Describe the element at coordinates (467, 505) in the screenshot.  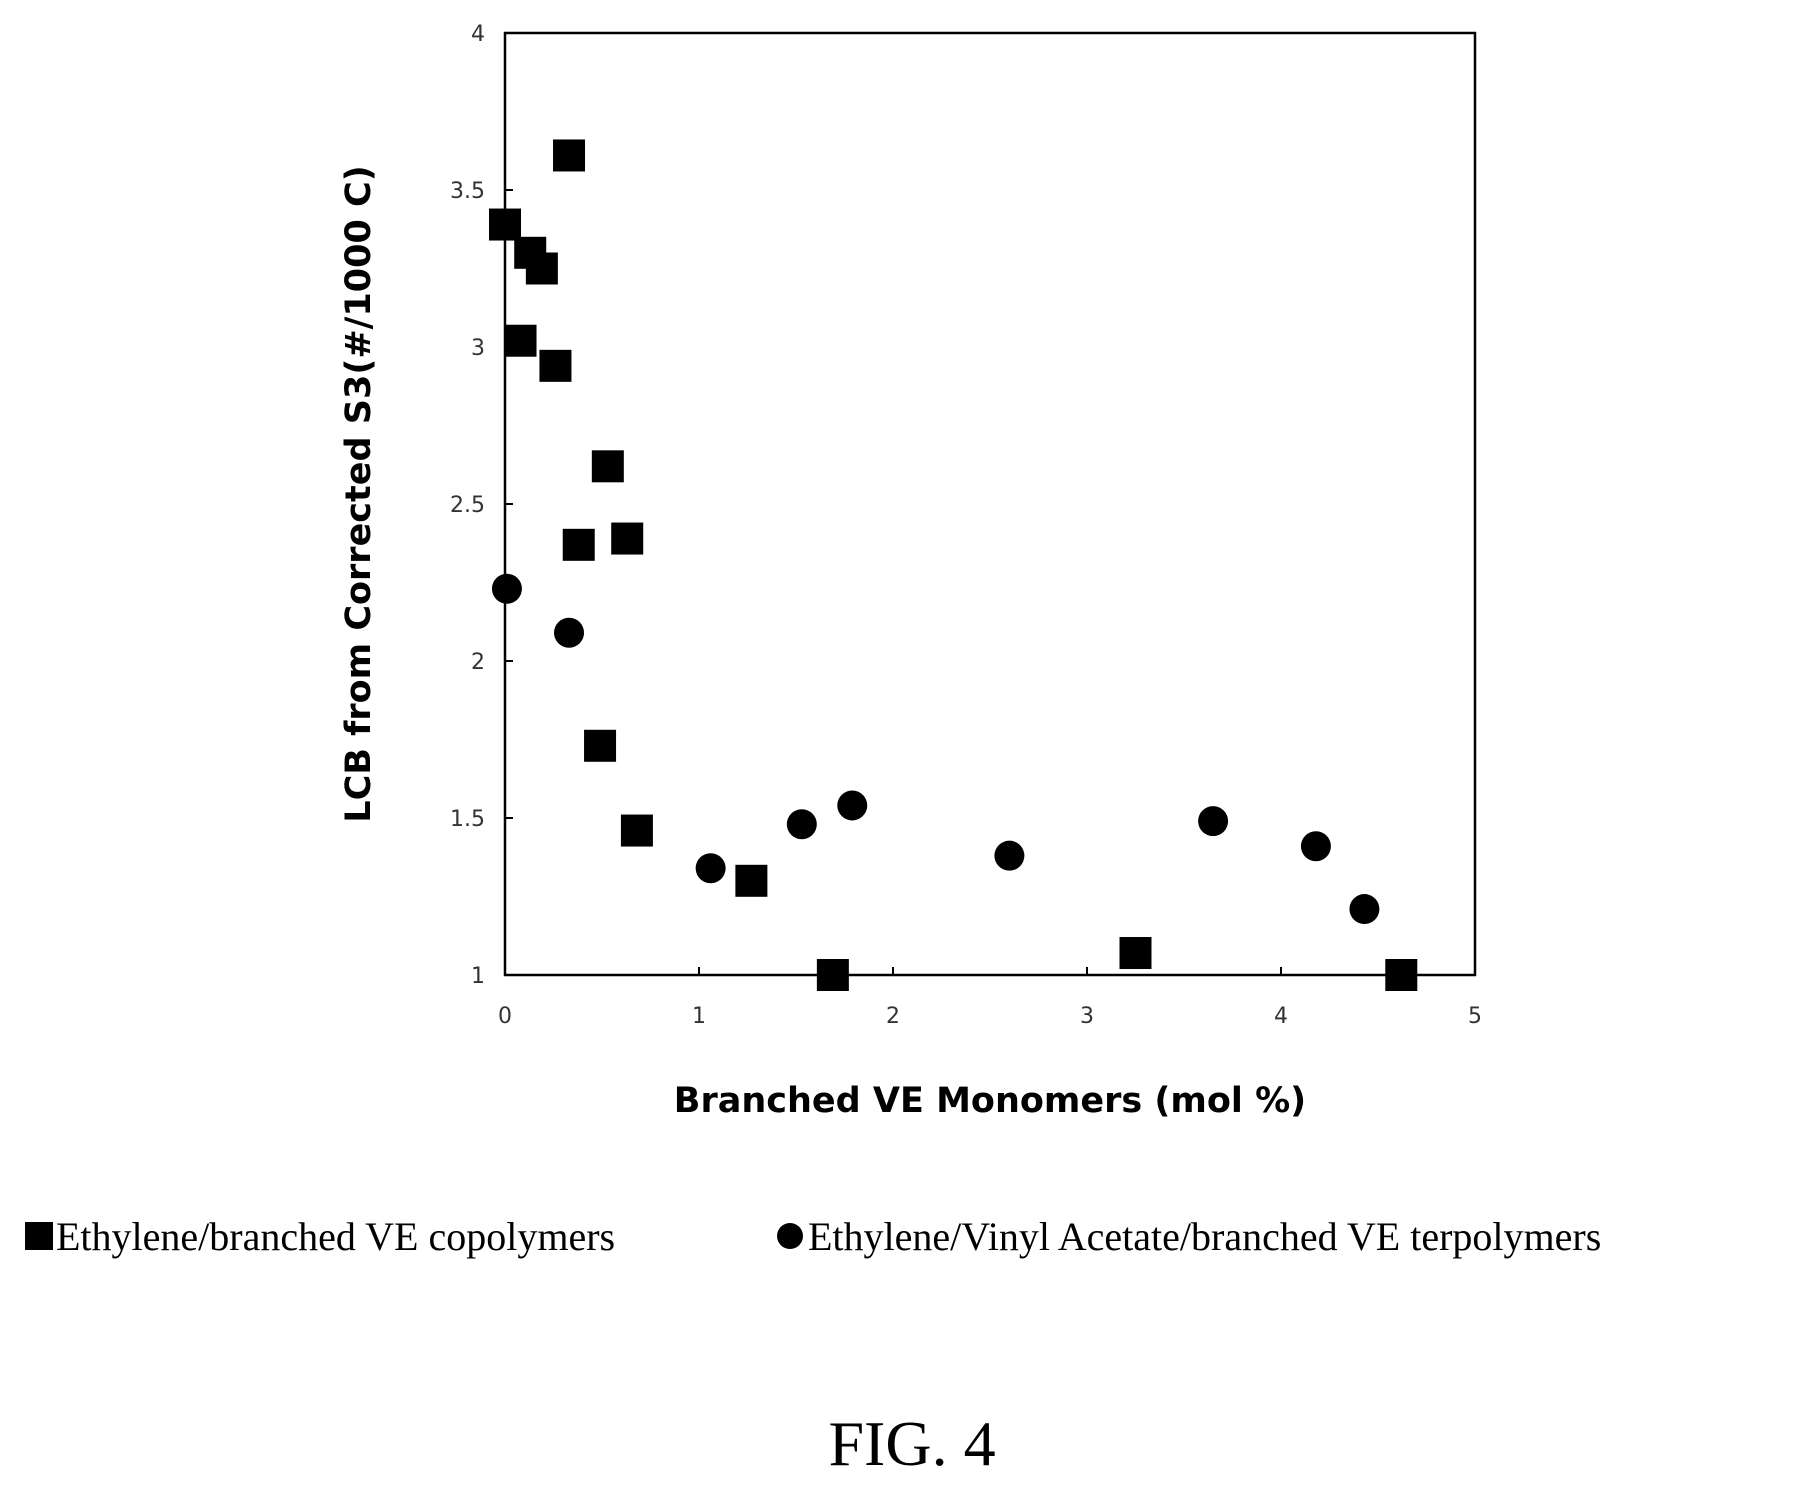
I see `y-tick-label: 2.5` at that location.